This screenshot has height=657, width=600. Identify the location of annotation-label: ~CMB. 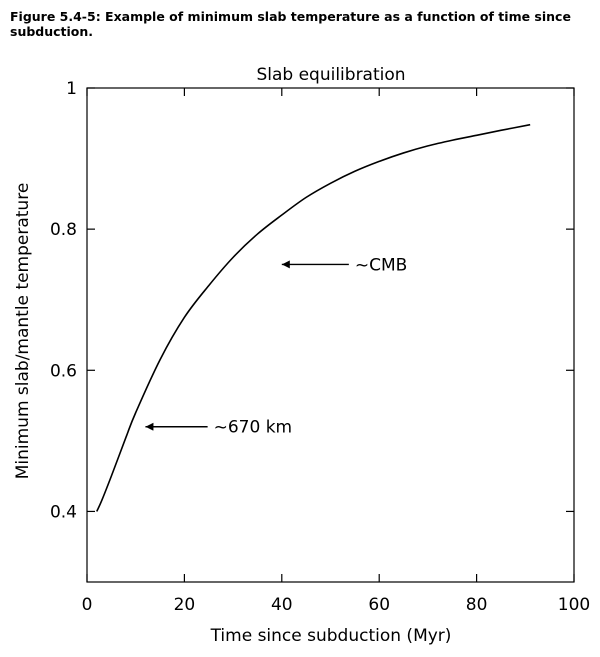
(381, 265).